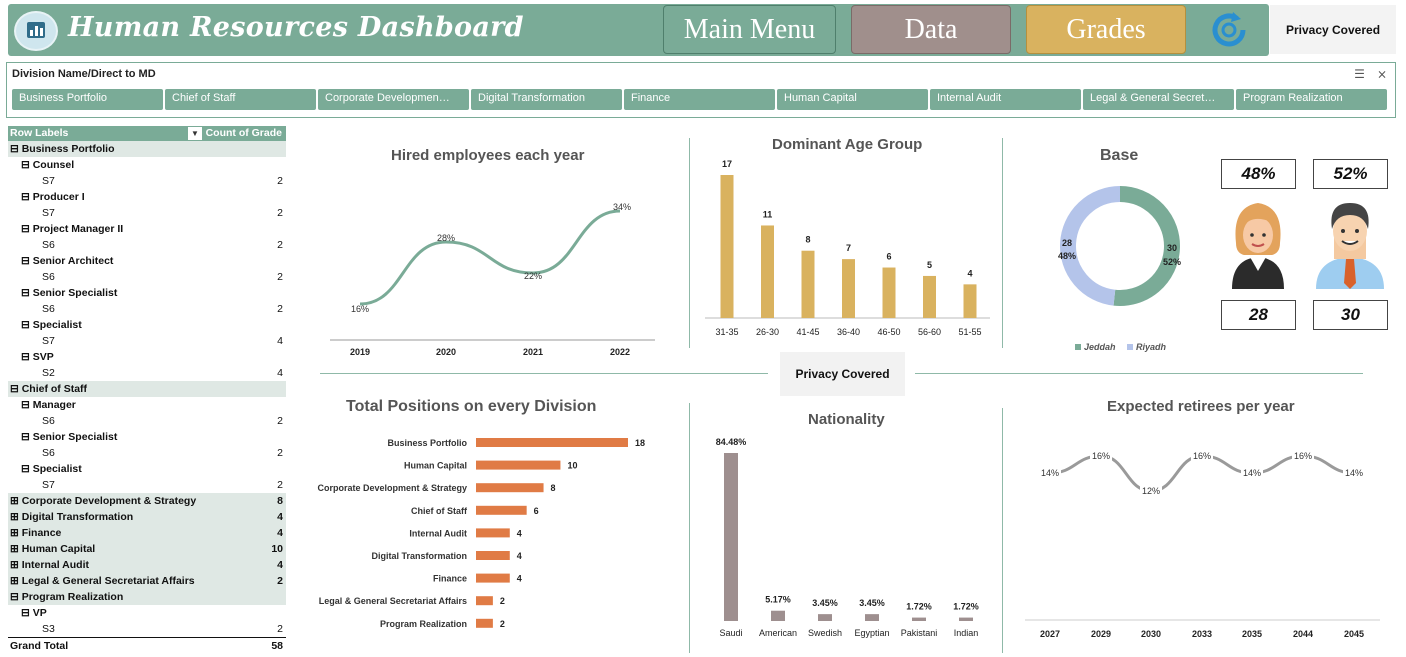 The image size is (1406, 657). Describe the element at coordinates (1252, 634) in the screenshot. I see `x-tick-label: 2035` at that location.